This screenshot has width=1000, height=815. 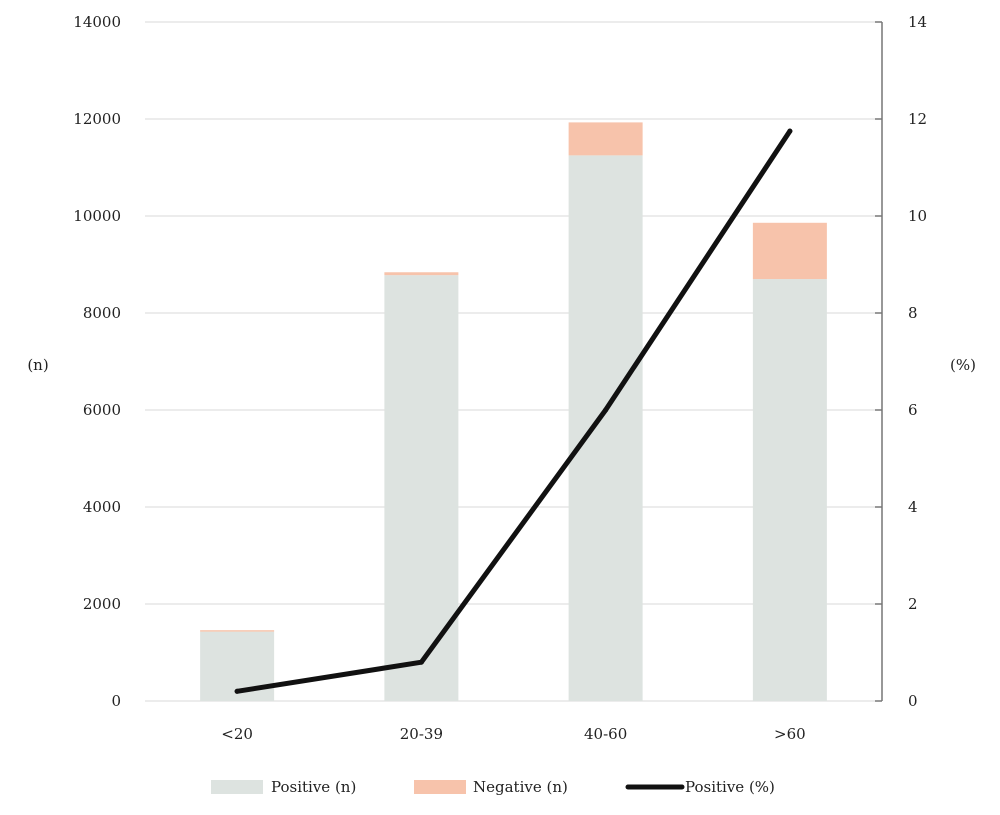 What do you see at coordinates (237, 734) in the screenshot?
I see `x-tick-label: <20` at bounding box center [237, 734].